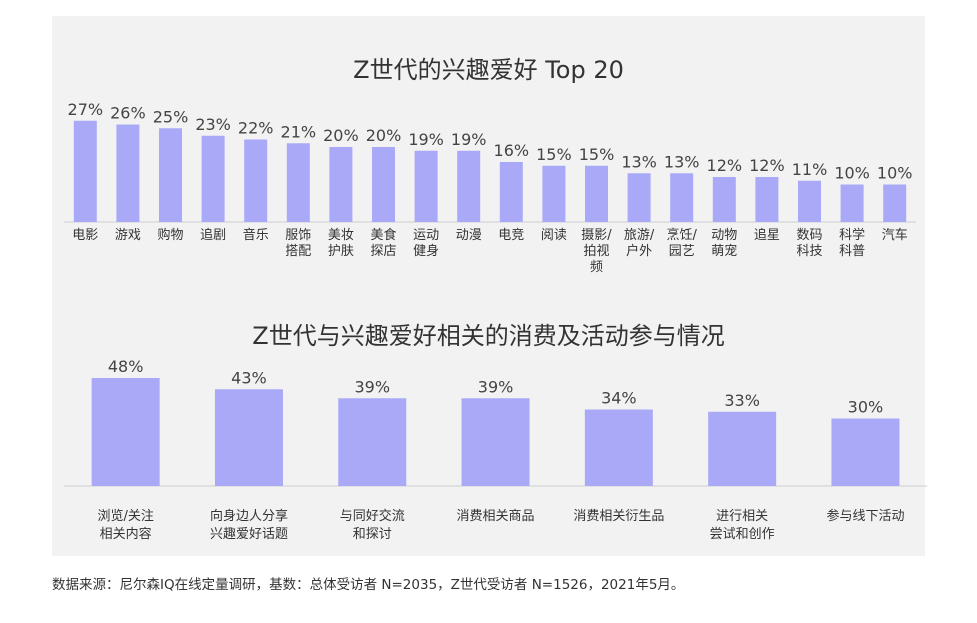 The image size is (977, 623). What do you see at coordinates (128, 235) in the screenshot?
I see `top20-category-label: 游戏` at bounding box center [128, 235].